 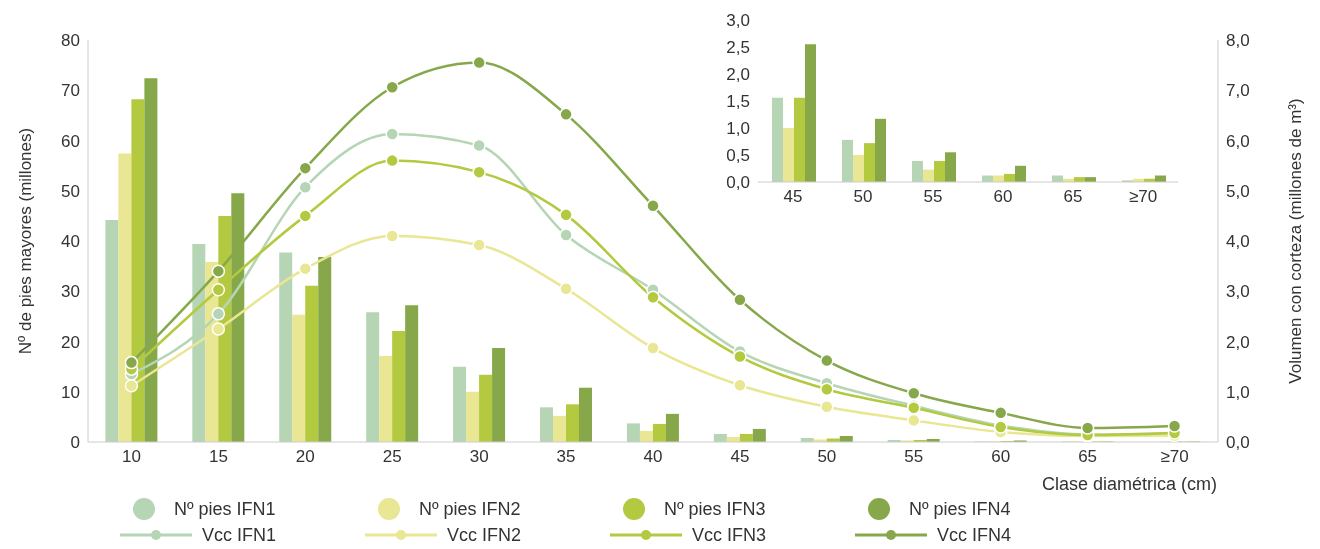 I want to click on y2-axis-title: Volumen con corteza (millones de m³), so click(x=1296, y=241).